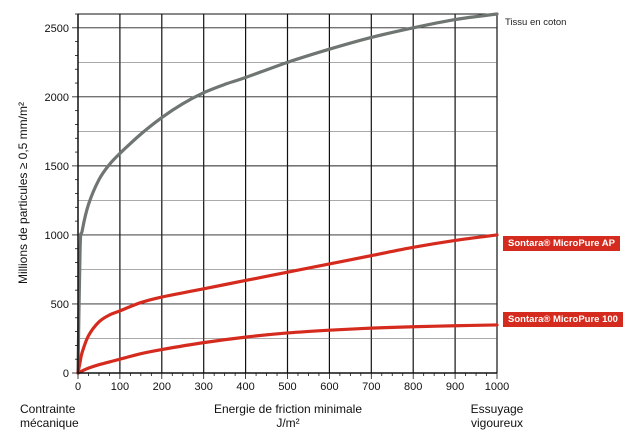 This screenshot has width=640, height=432. Describe the element at coordinates (288, 409) in the screenshot. I see `x-label-center-line1: Energie de friction minimale` at that location.